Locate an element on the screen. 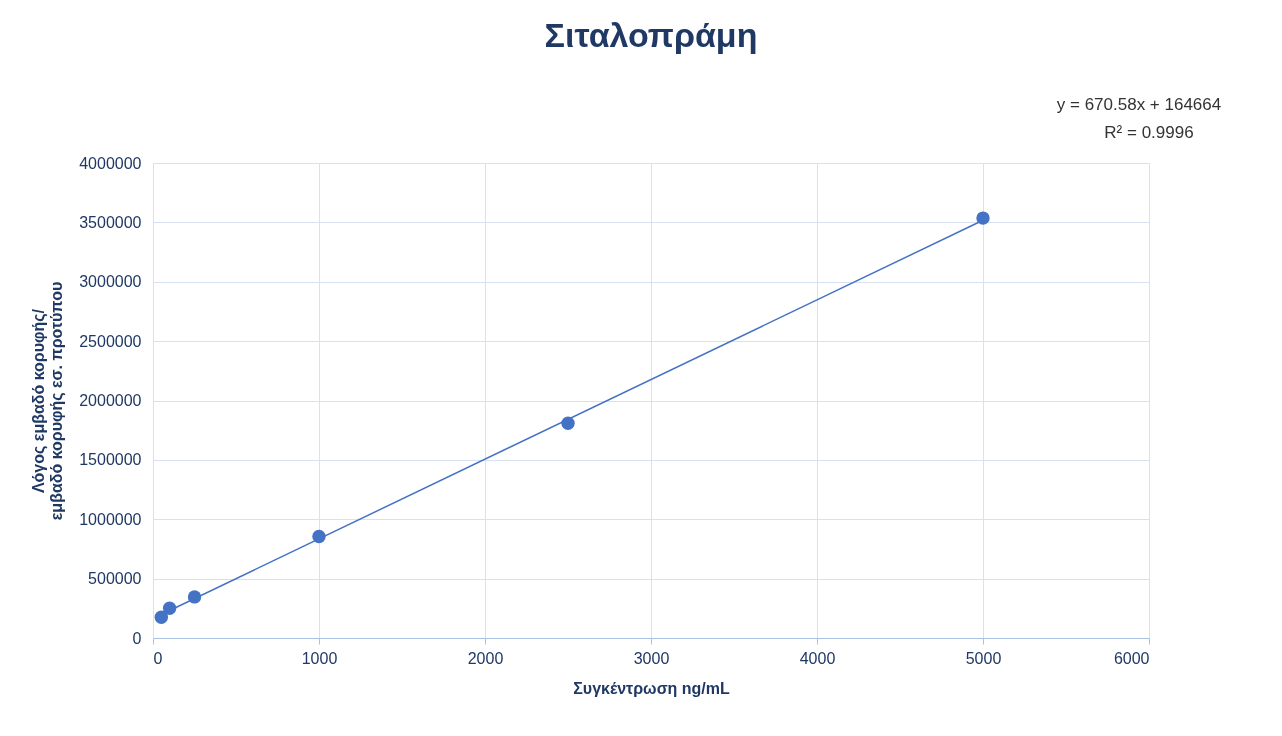  x-axis-title: Συγκέντρωση ng/mL is located at coordinates (652, 688).